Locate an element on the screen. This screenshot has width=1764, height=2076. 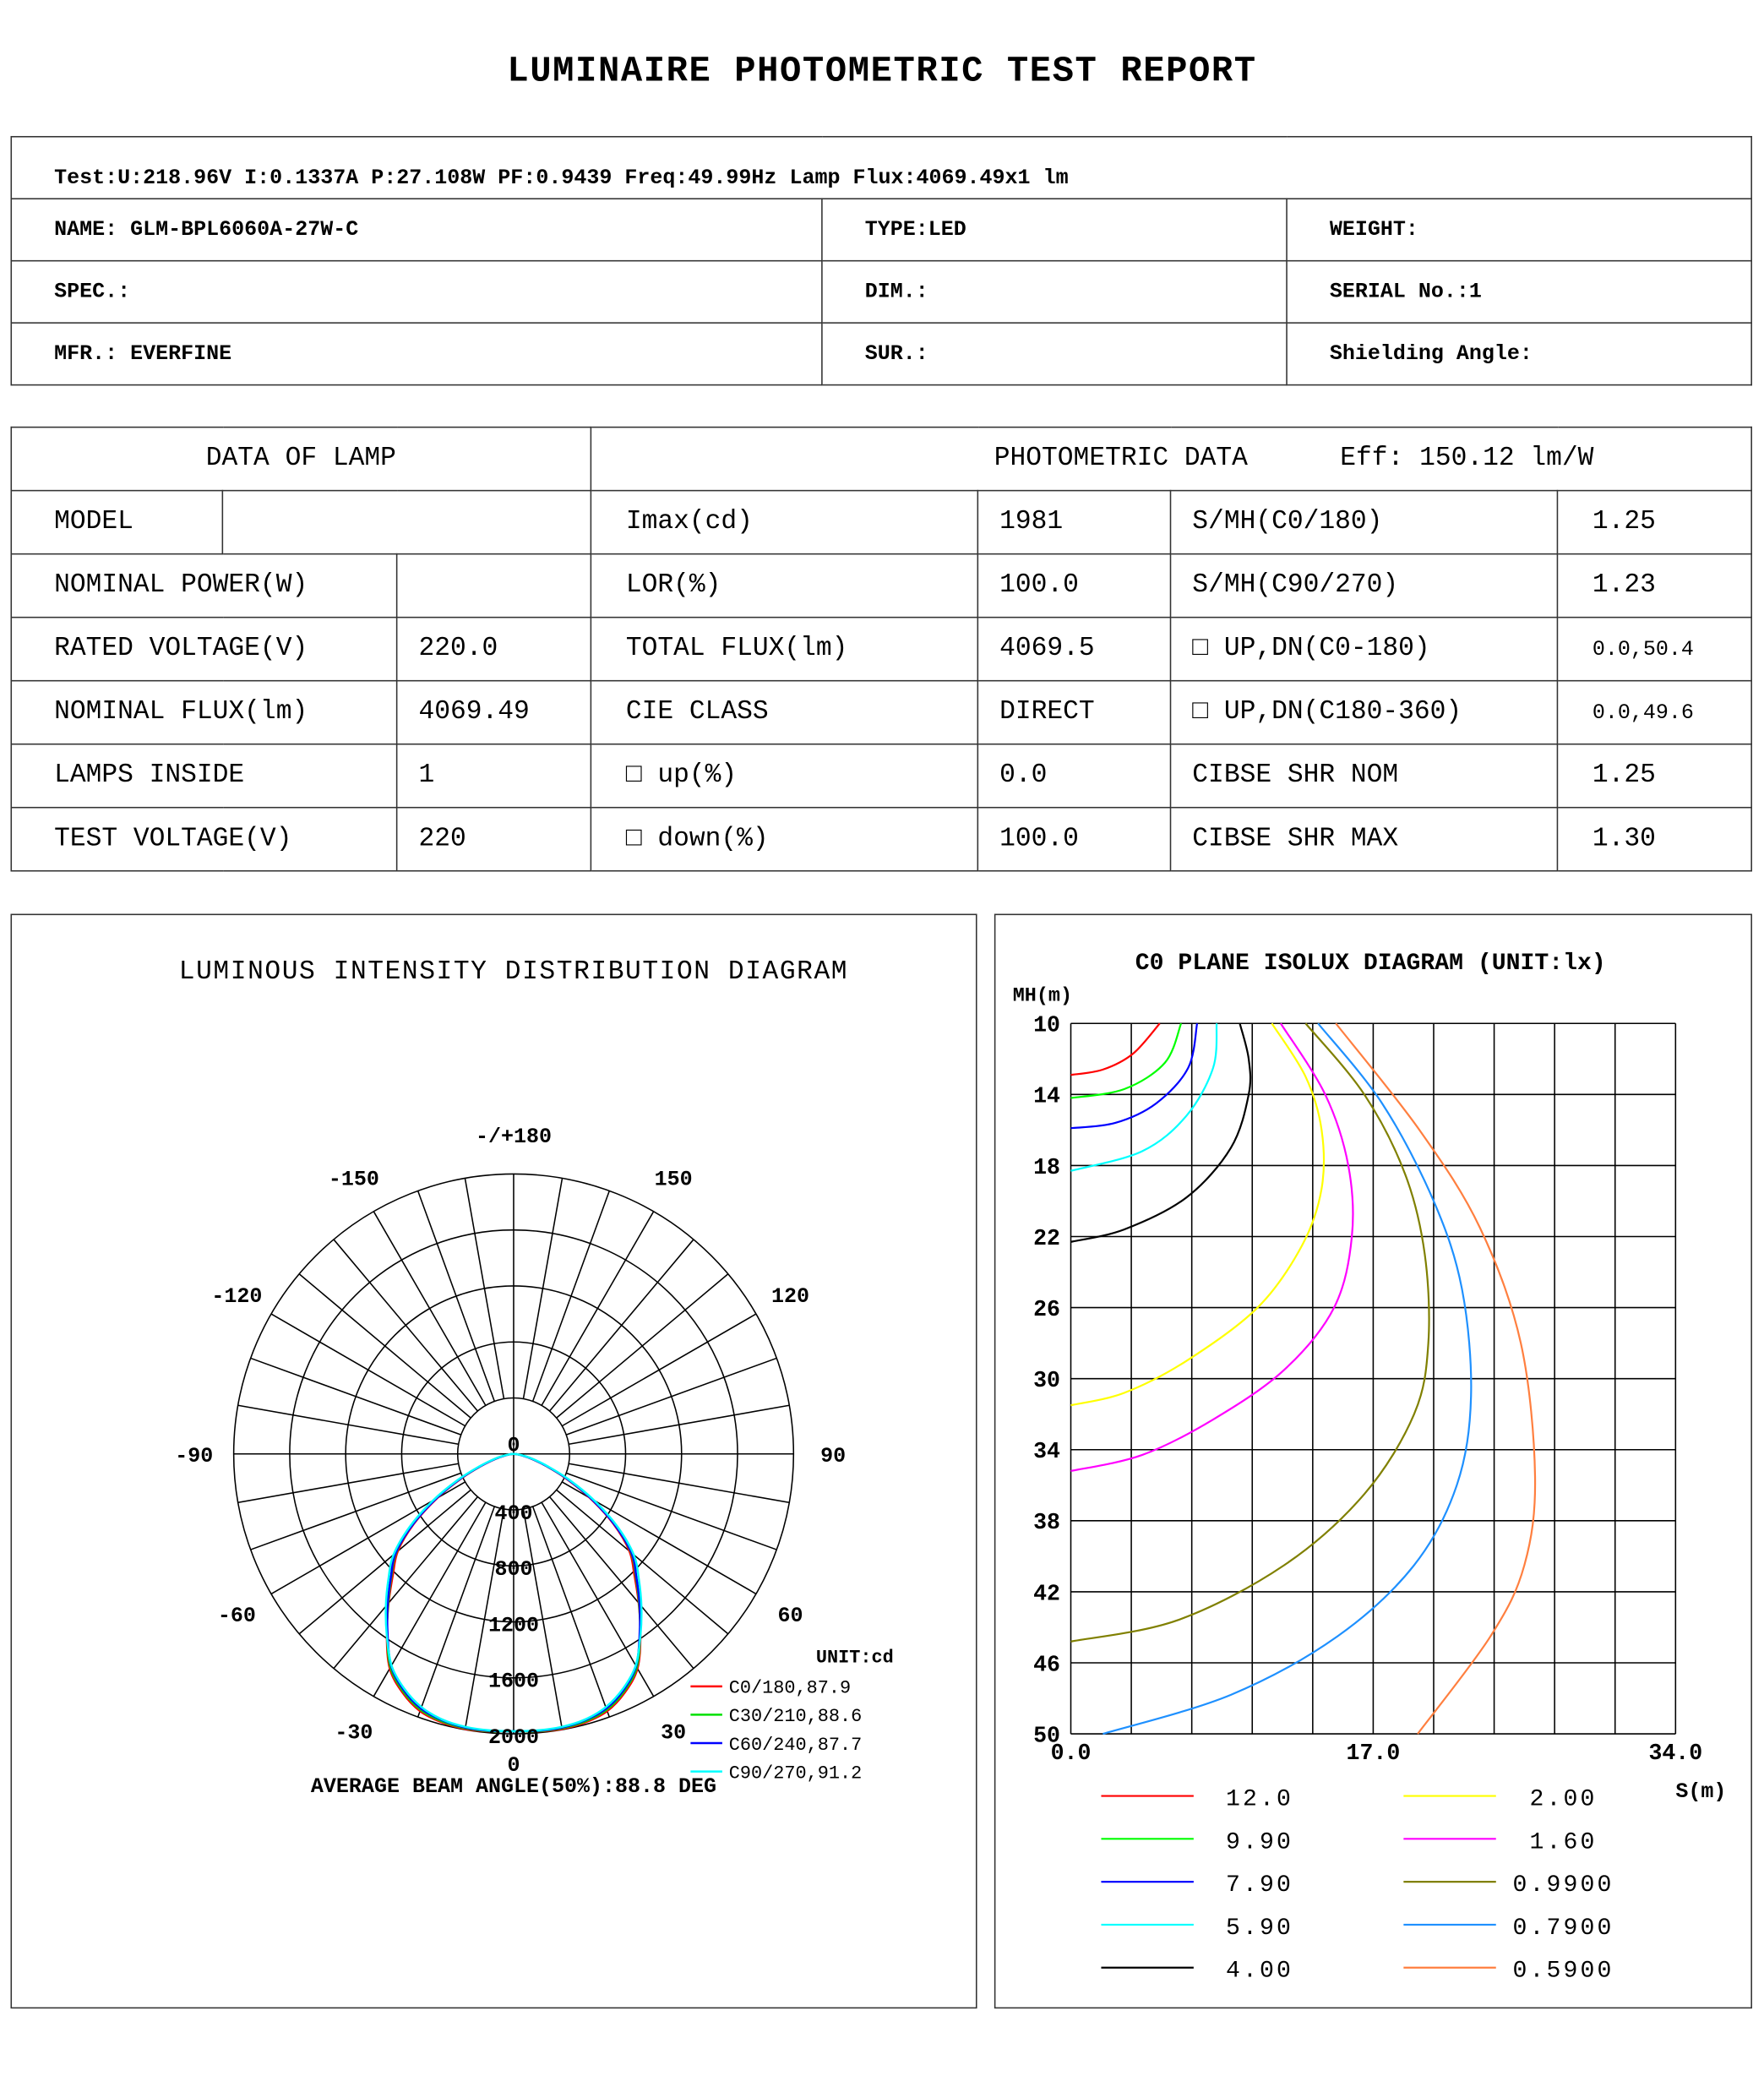
angle-label: 60 is located at coordinates (790, 1616).